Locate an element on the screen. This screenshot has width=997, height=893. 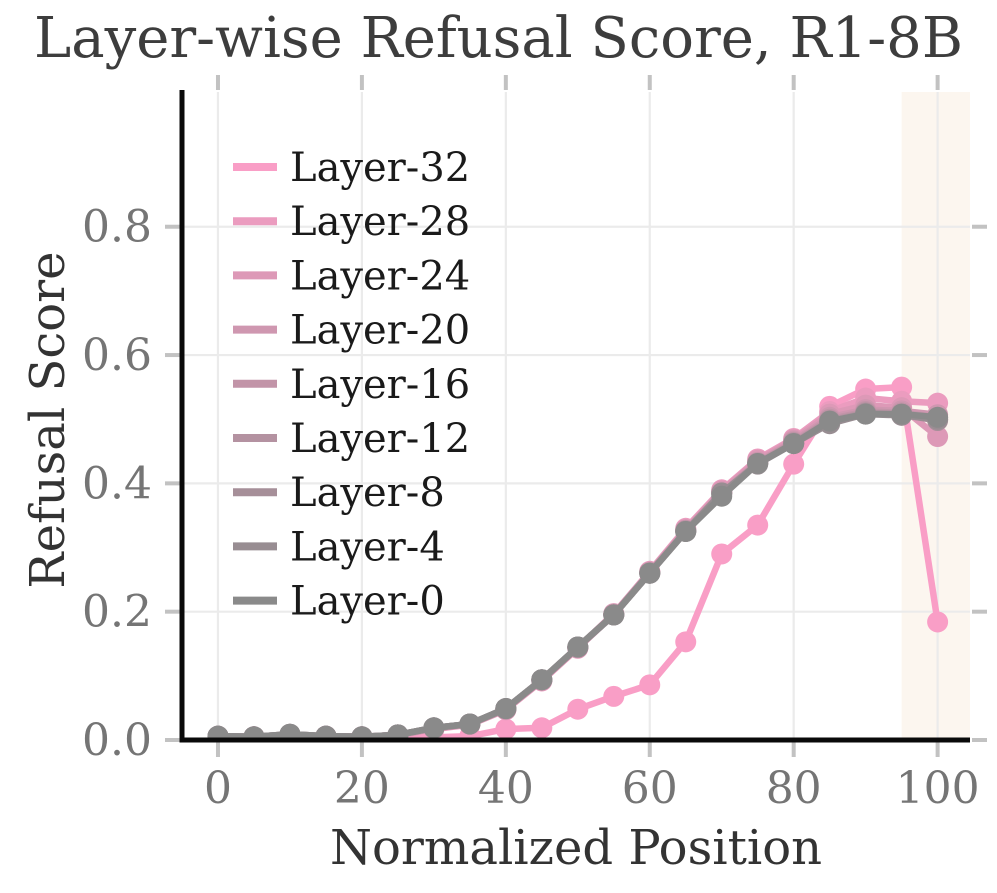
legend-label-layer-20: Layer-20 is located at coordinates (380, 331).